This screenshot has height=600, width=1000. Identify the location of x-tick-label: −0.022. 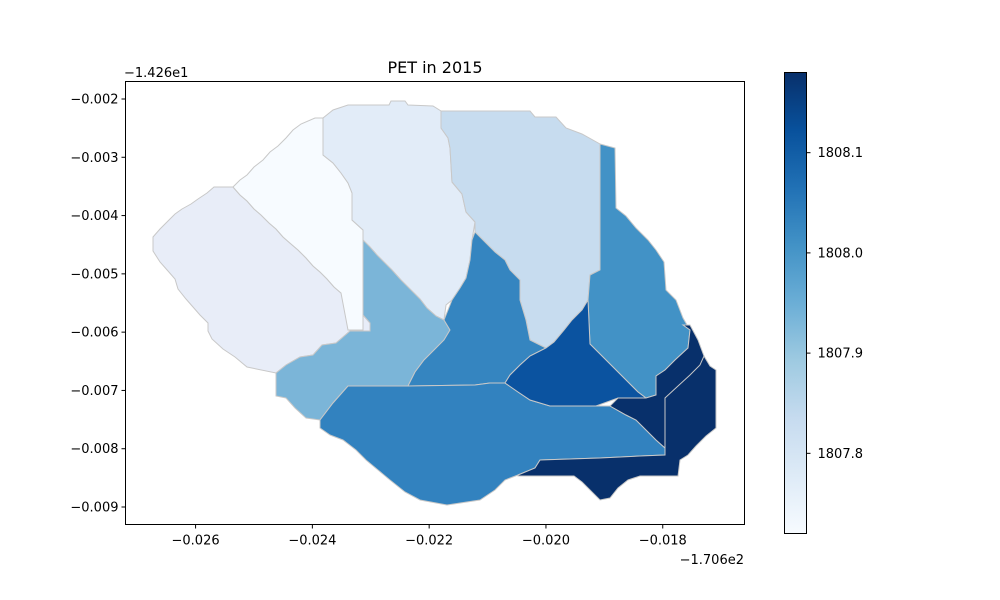
(429, 541).